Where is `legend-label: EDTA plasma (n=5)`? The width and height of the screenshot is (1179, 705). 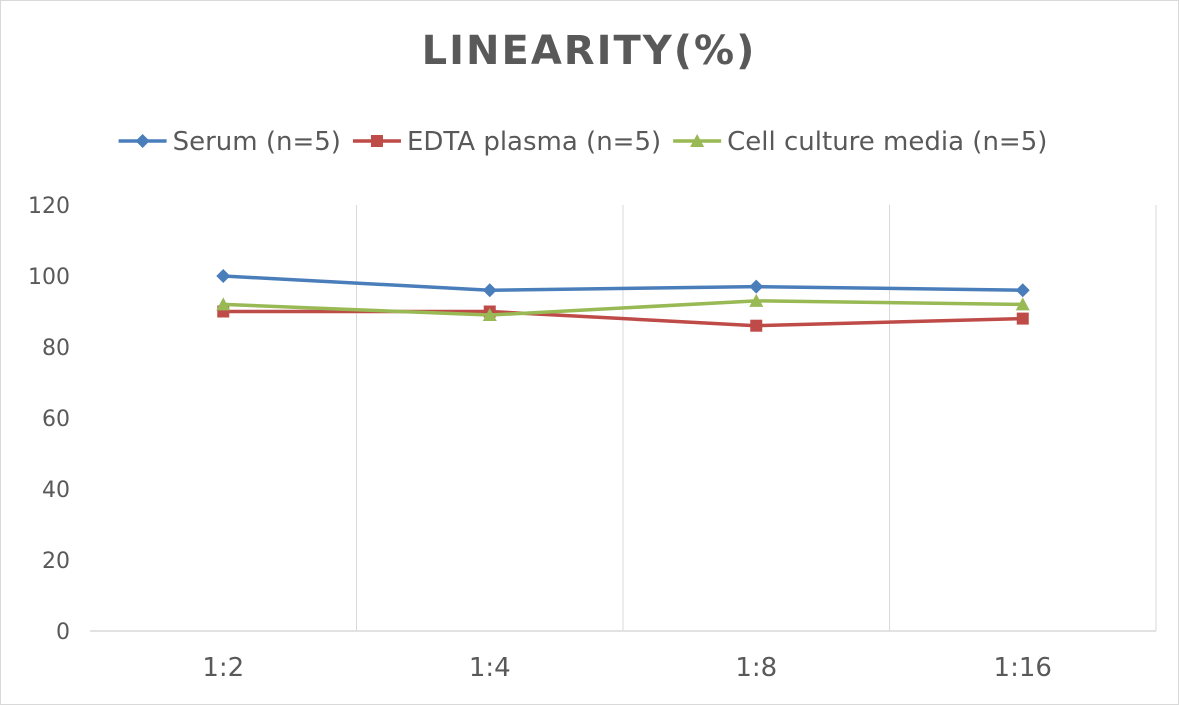 legend-label: EDTA plasma (n=5) is located at coordinates (534, 142).